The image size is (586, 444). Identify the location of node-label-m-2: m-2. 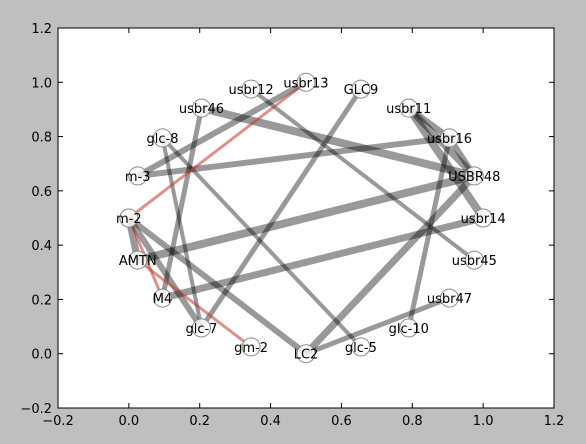
(129, 219).